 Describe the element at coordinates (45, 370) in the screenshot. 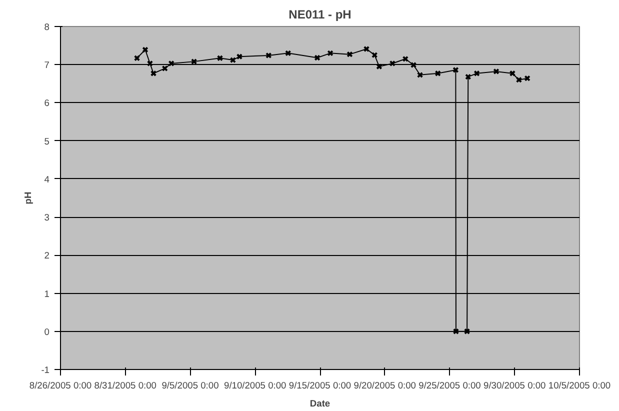

I see `y-tick-label: -1` at that location.